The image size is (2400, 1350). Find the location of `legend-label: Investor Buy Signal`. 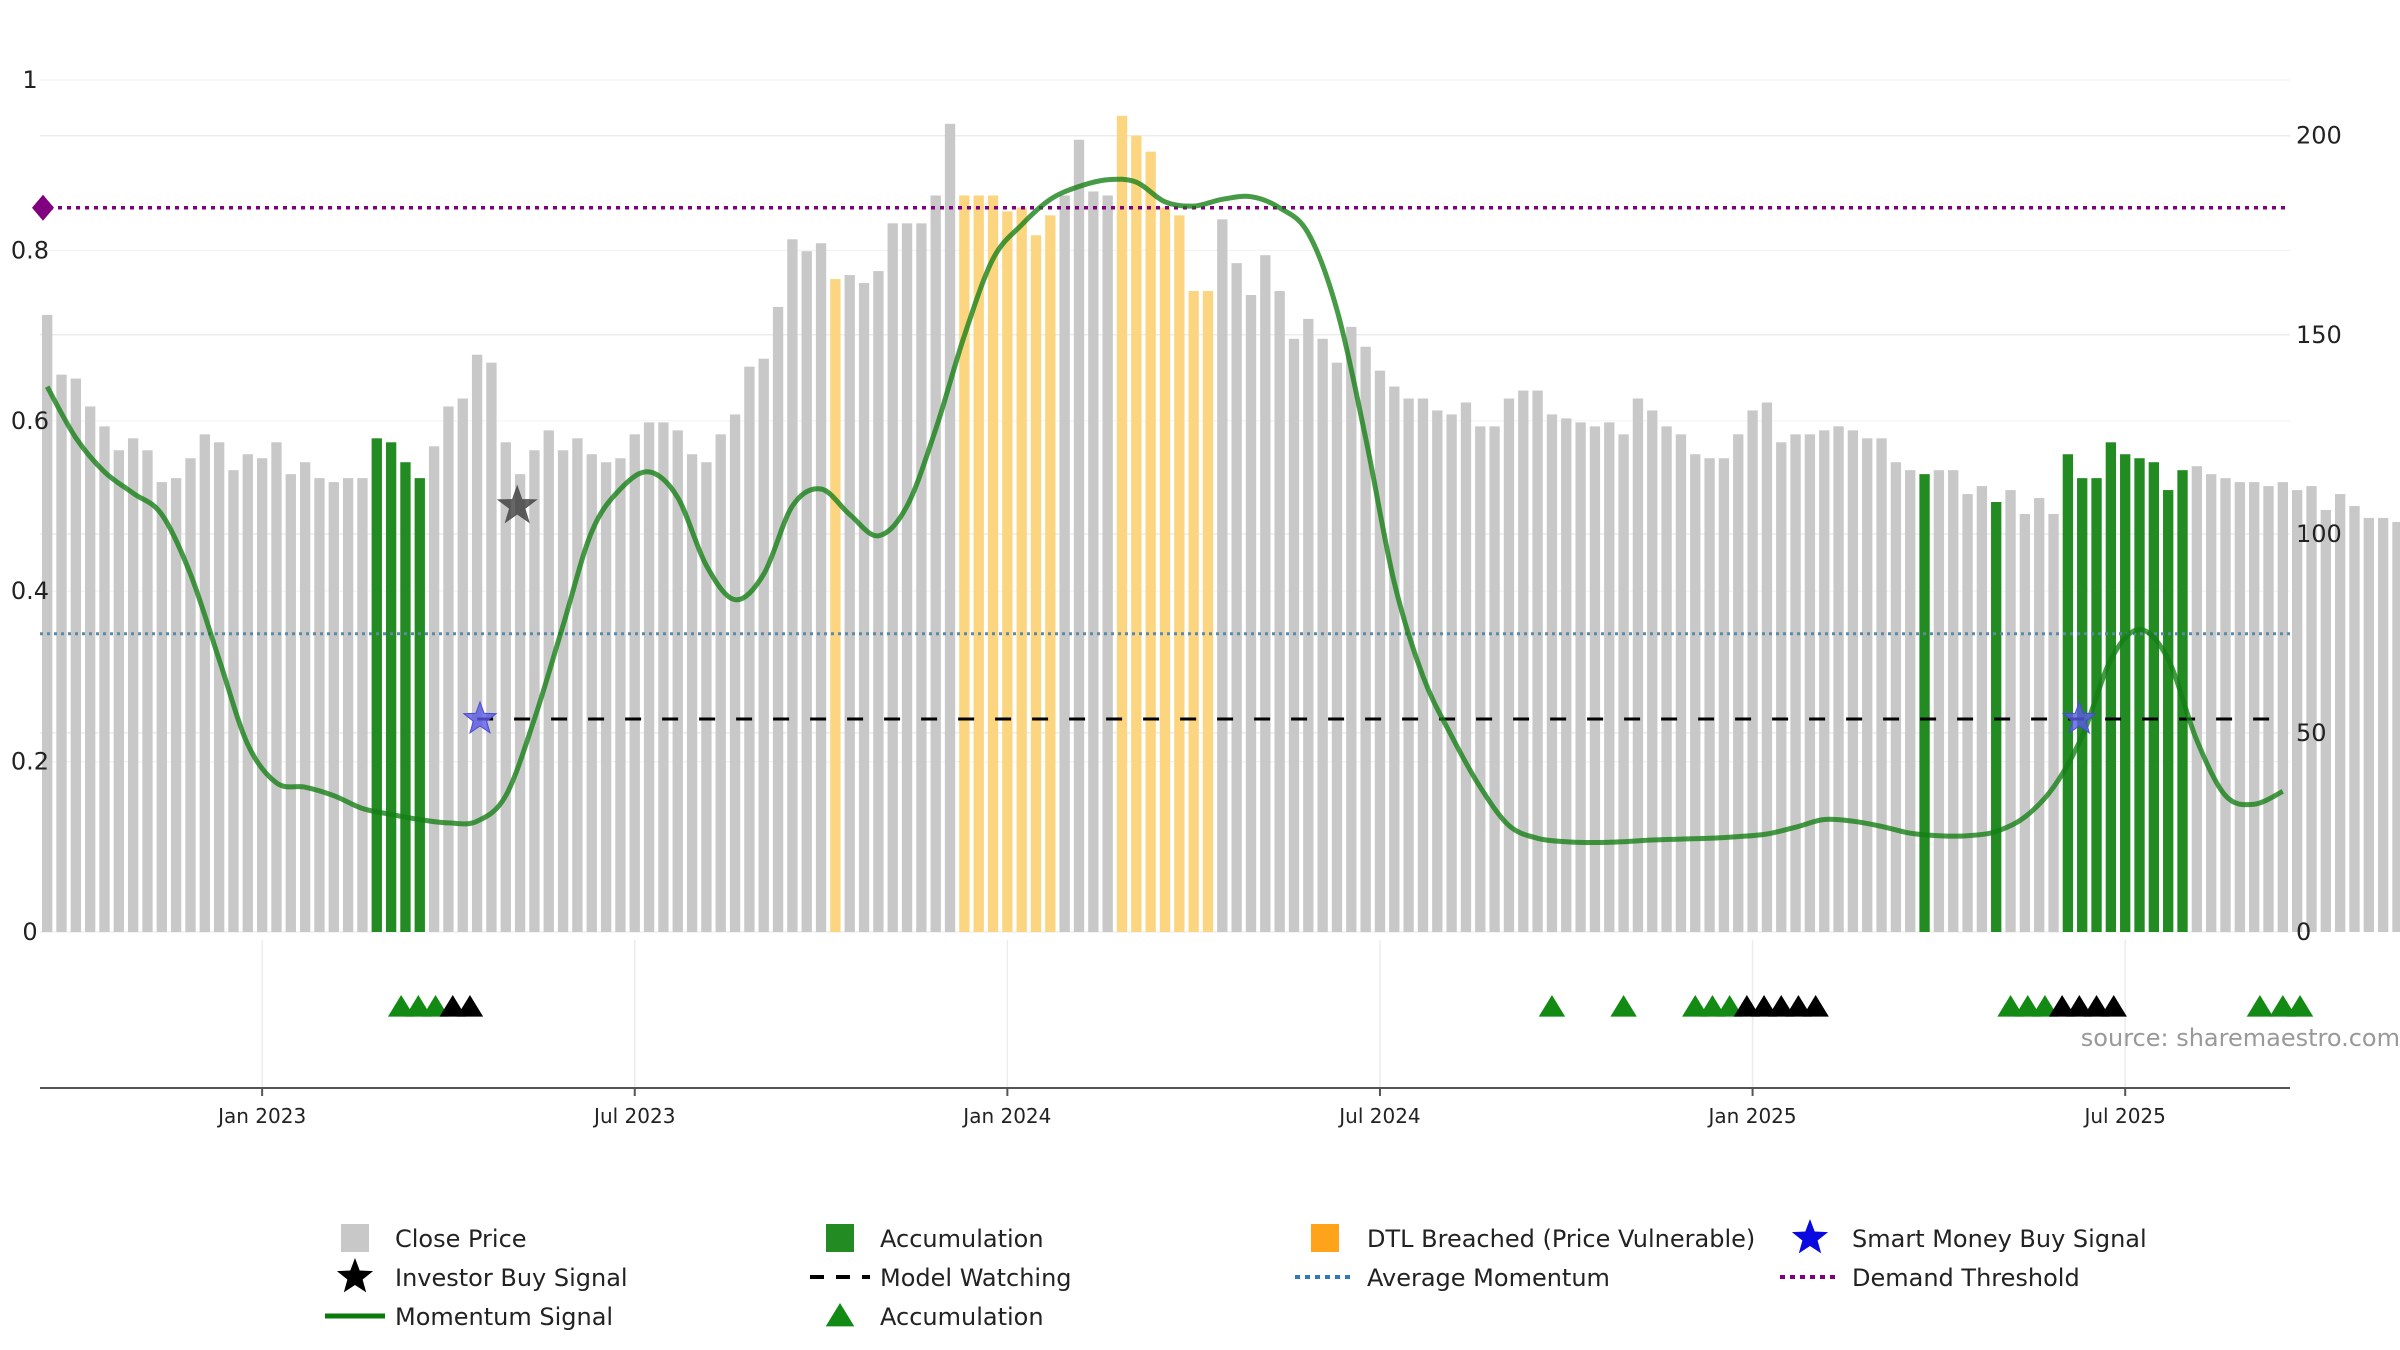

legend-label: Investor Buy Signal is located at coordinates (511, 1278).